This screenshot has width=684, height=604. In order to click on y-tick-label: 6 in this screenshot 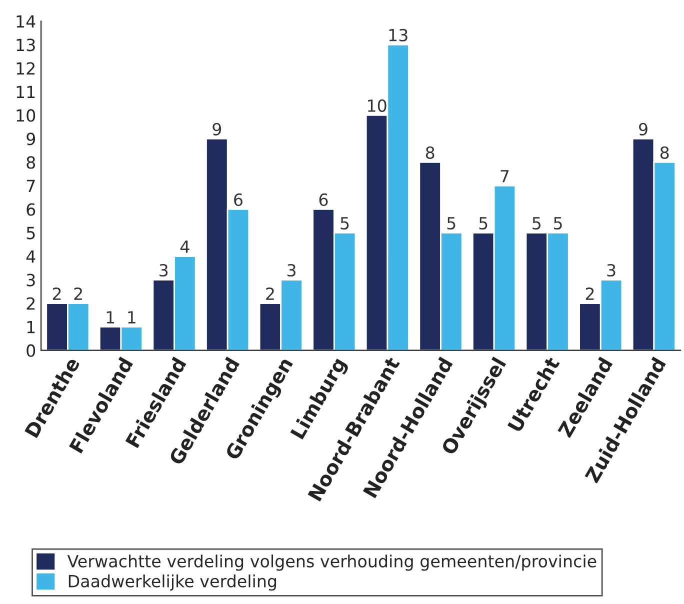, I will do `click(31, 209)`.